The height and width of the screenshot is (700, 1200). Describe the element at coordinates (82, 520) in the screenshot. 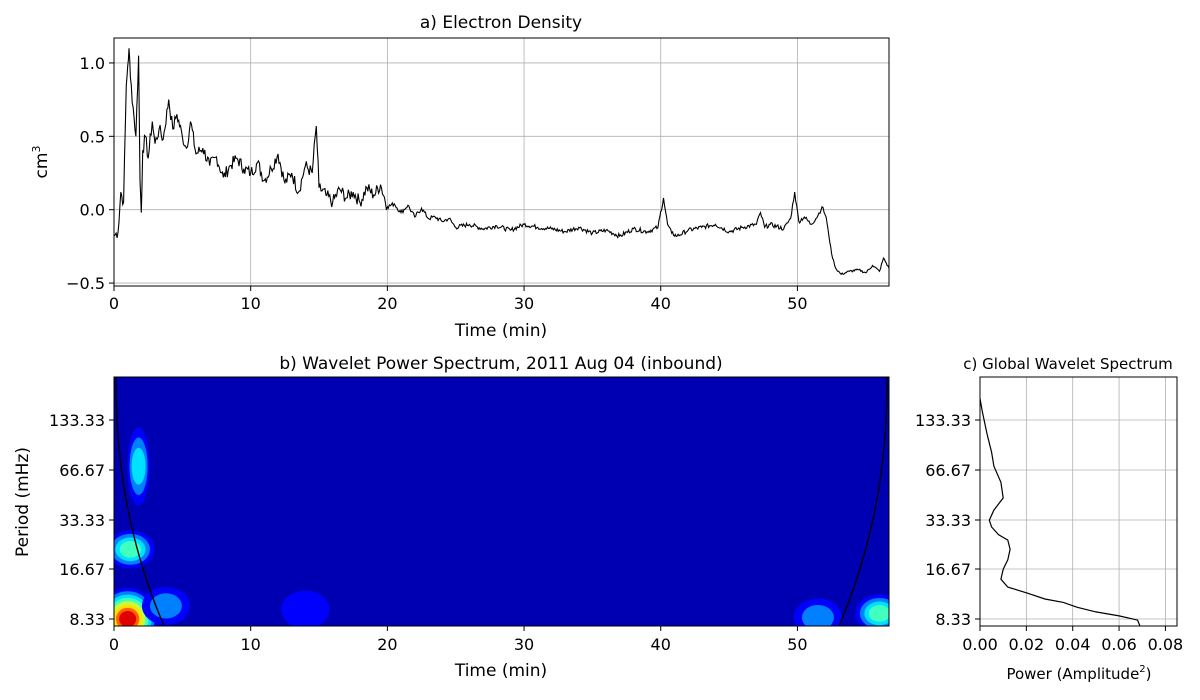

I see `panel-b-ytick-label: 33.33` at that location.